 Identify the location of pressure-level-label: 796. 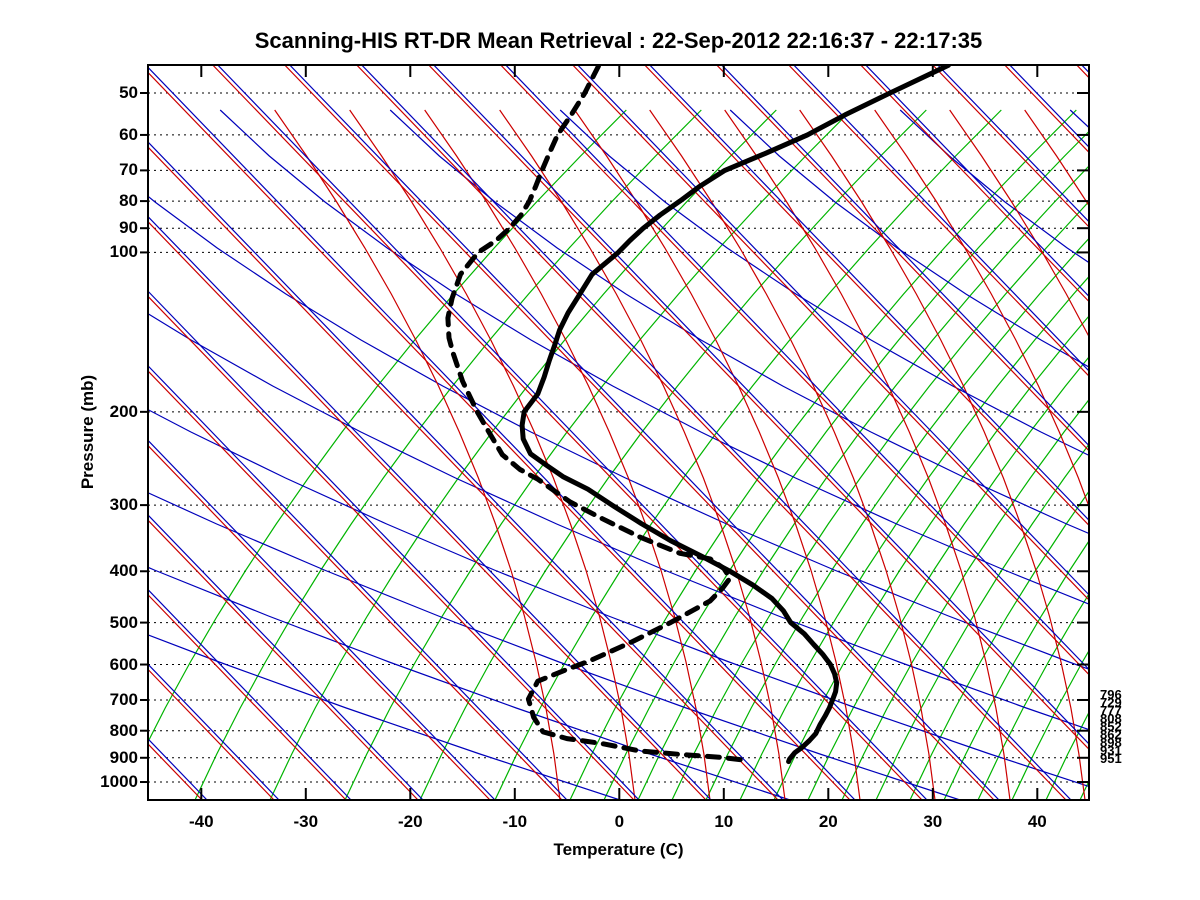
(1111, 694).